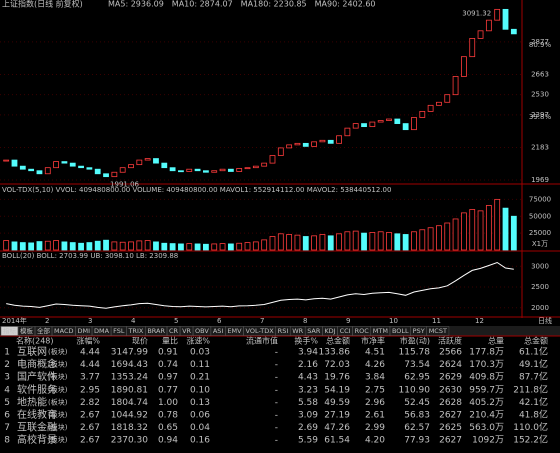  I want to click on tab: WR, so click(297, 331).